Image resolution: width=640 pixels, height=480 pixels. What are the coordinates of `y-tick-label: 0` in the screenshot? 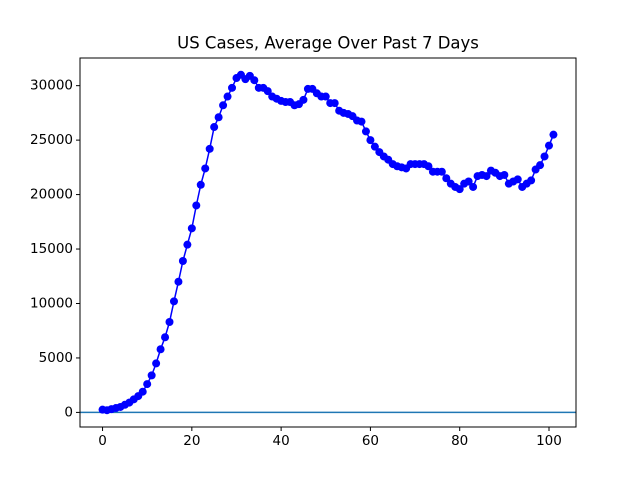 It's located at (68, 412).